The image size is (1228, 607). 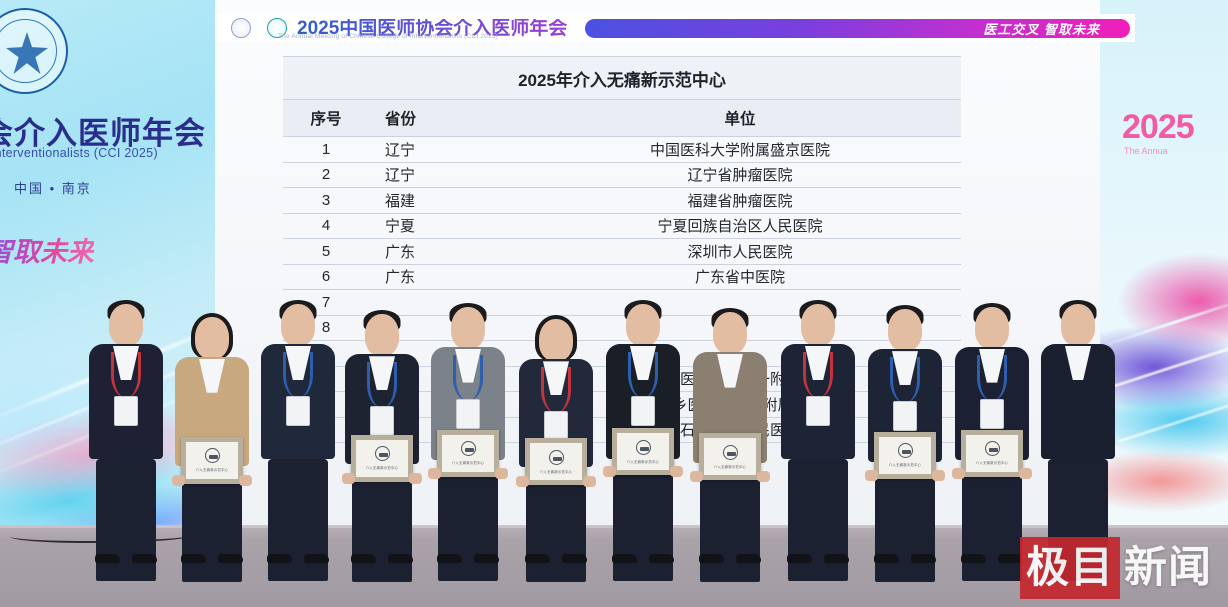 I want to click on table-row: 2 辽宁 辽宁省肿瘤医院, so click(x=622, y=175).